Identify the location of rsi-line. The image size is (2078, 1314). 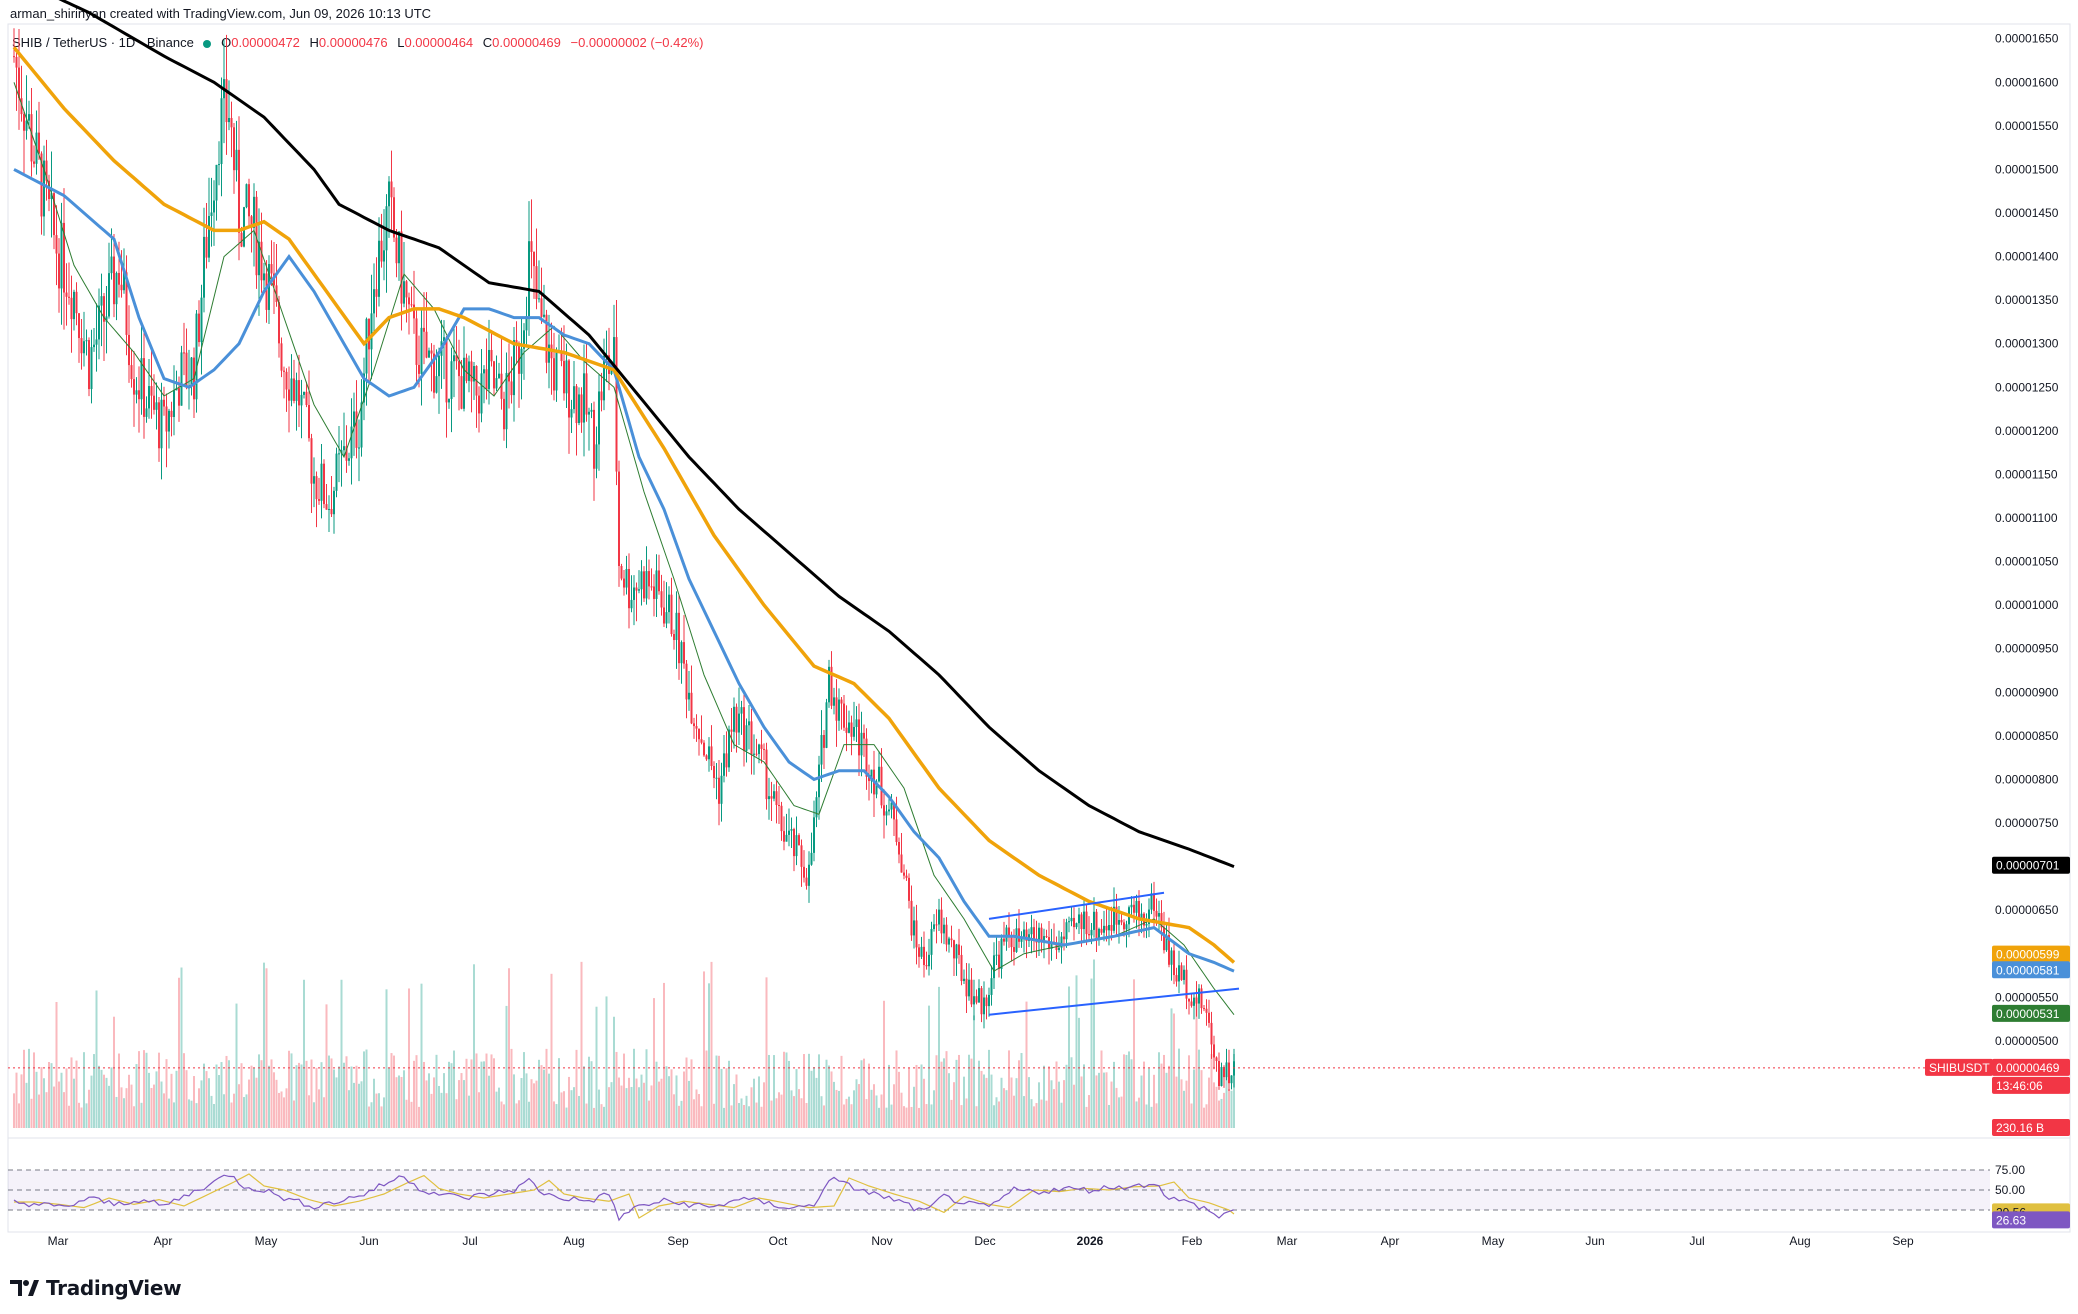
(624, 1198).